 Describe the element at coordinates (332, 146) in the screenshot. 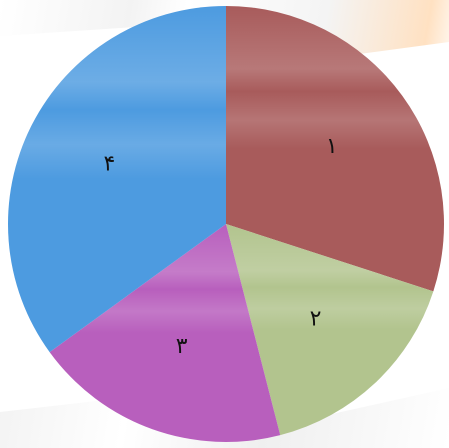

I see `pie-slice-label-1: ۱` at that location.